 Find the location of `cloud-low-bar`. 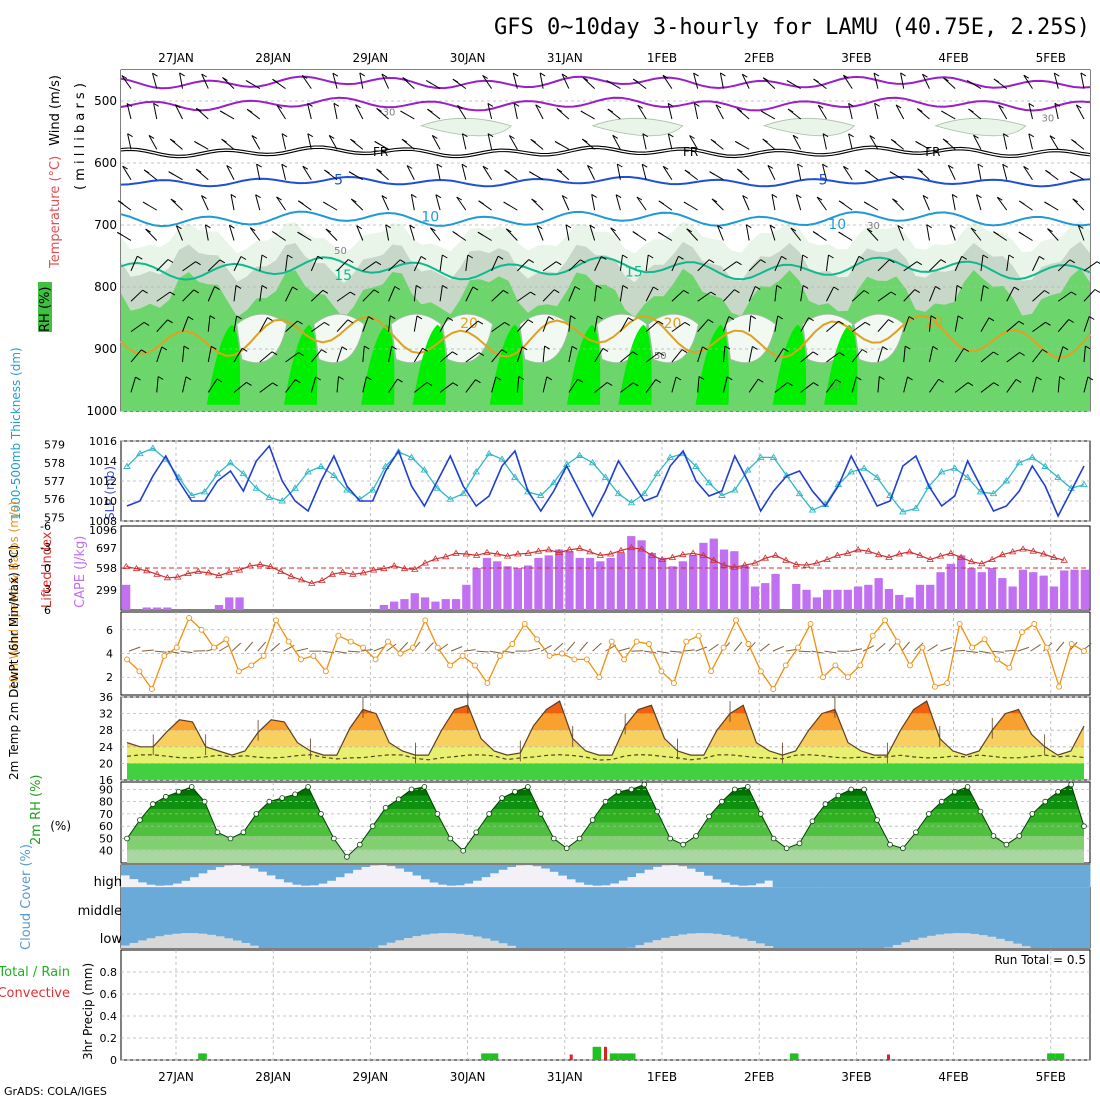

cloud-low-bar is located at coordinates (657, 944).